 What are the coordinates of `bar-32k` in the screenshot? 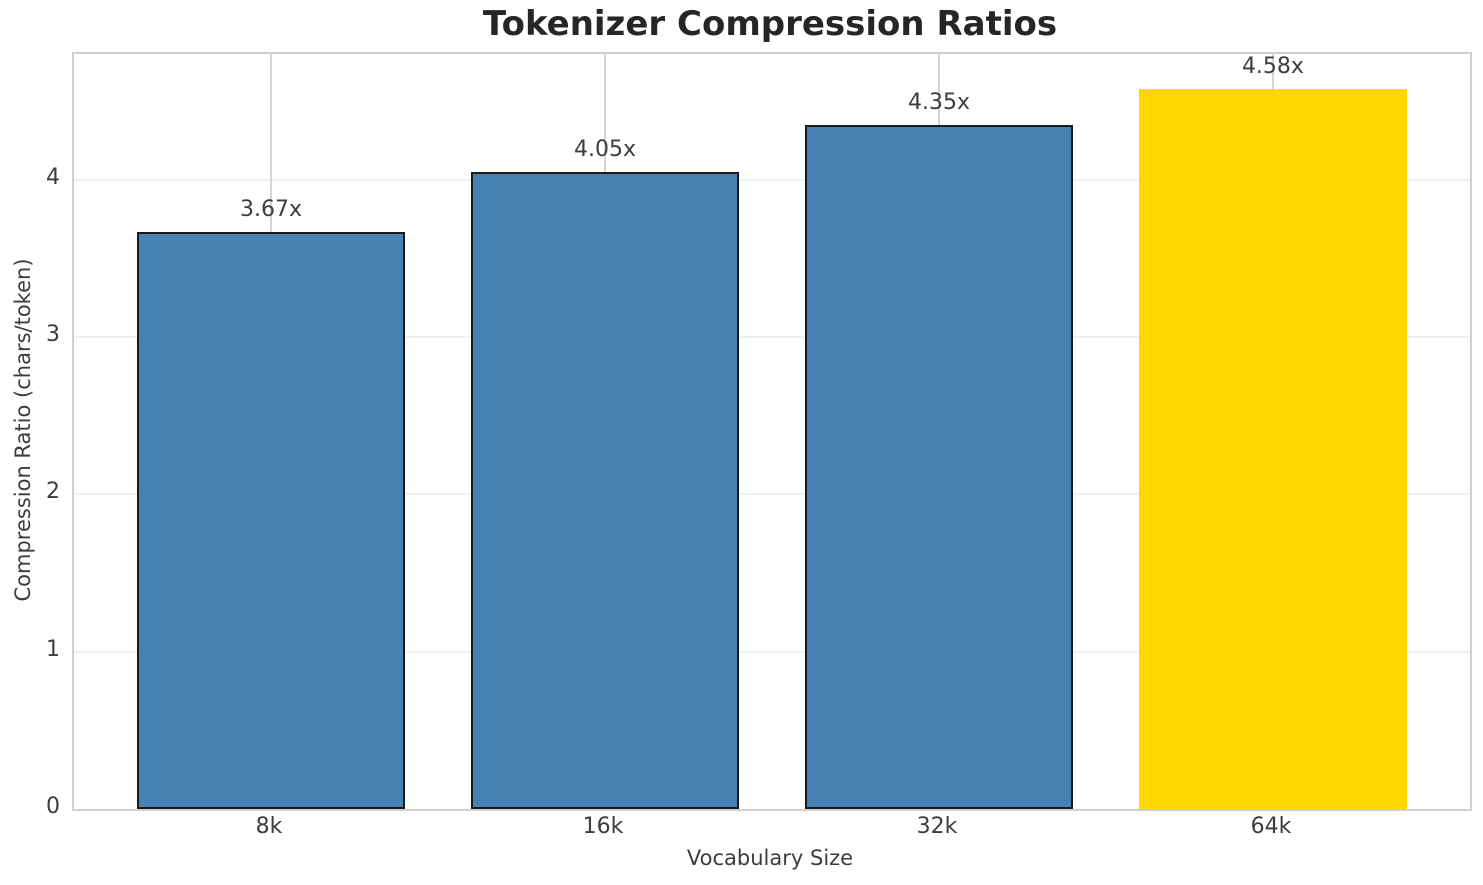 It's located at (939, 466).